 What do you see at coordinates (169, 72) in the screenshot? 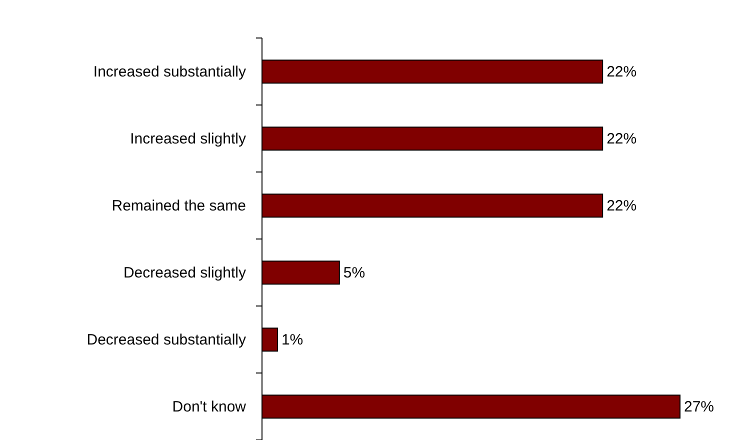
I see `y-tick-label: Increased substantially` at bounding box center [169, 72].